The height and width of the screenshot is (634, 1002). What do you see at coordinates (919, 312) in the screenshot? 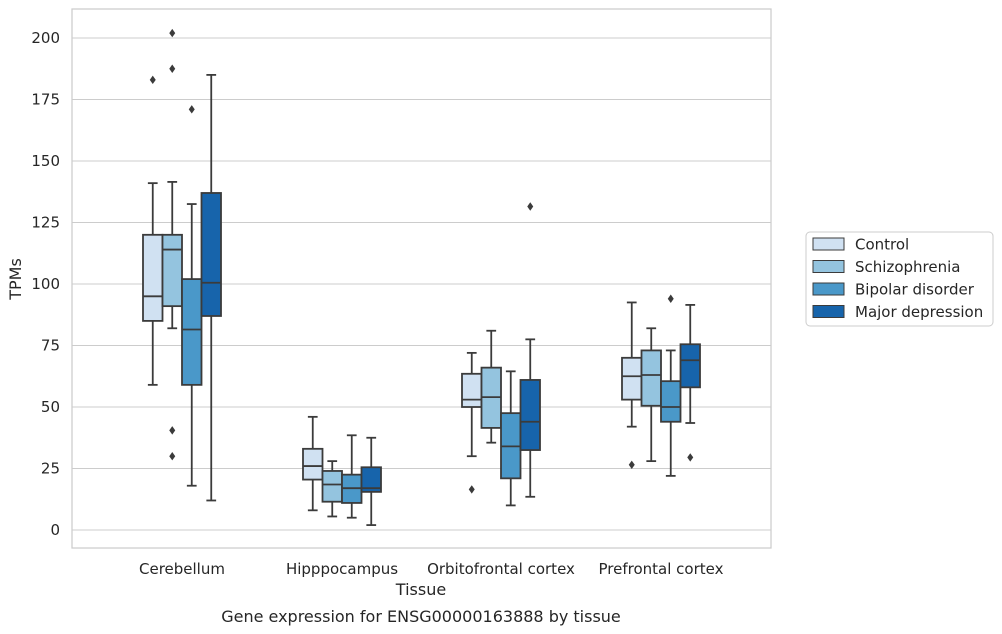
I see `legend-label: Major depression` at bounding box center [919, 312].